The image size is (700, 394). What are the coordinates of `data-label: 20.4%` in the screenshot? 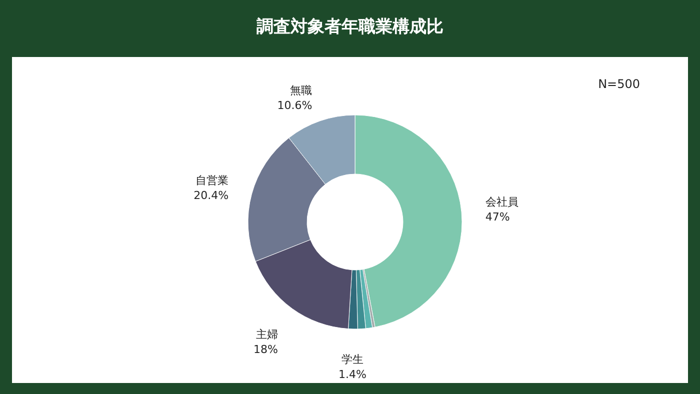 It's located at (211, 195).